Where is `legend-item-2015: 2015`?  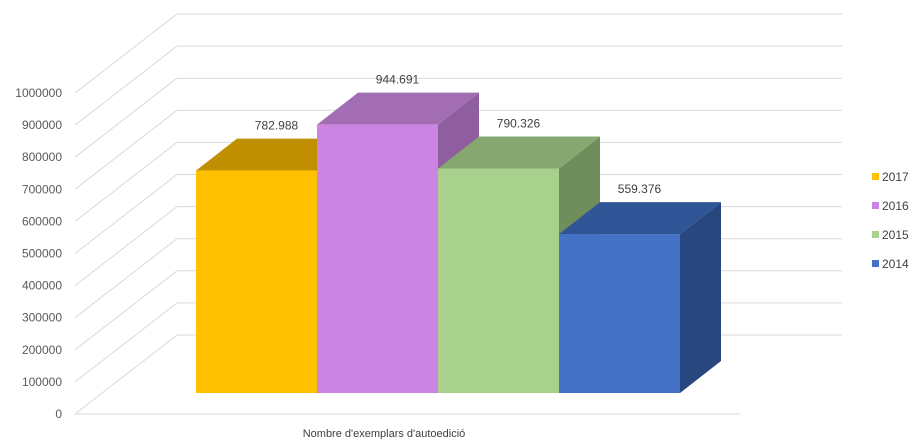 legend-item-2015: 2015 is located at coordinates (890, 235).